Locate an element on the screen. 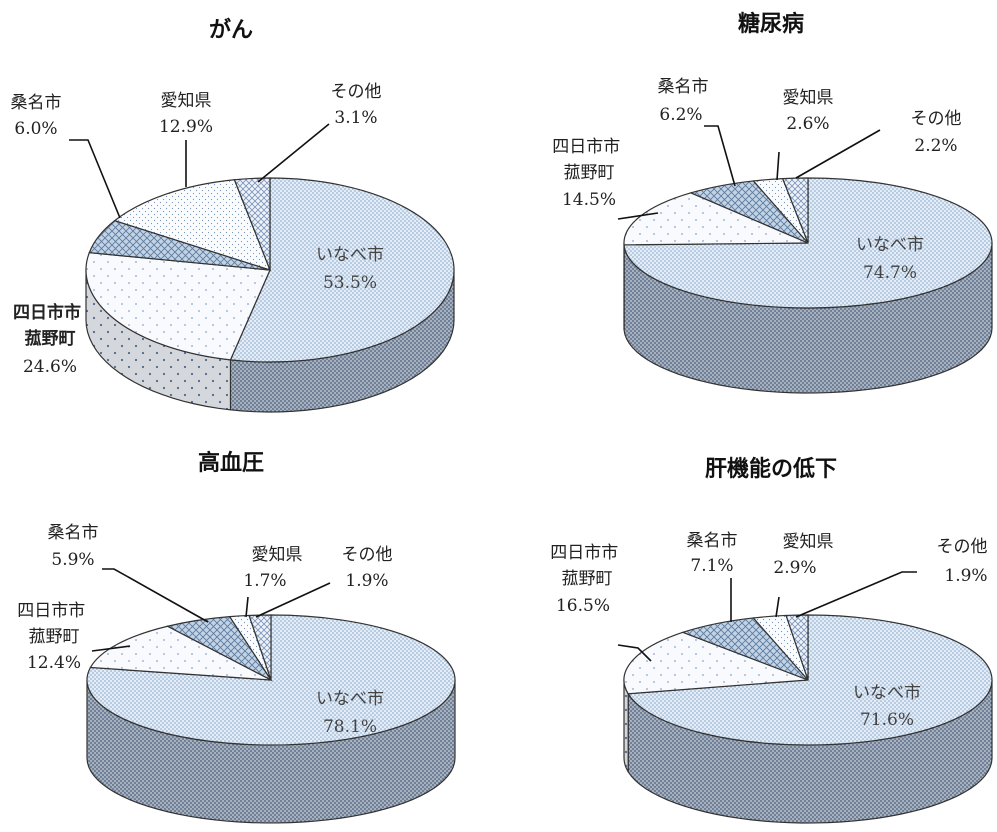 The height and width of the screenshot is (832, 997). slice-label-value: 71.6% is located at coordinates (887, 720).